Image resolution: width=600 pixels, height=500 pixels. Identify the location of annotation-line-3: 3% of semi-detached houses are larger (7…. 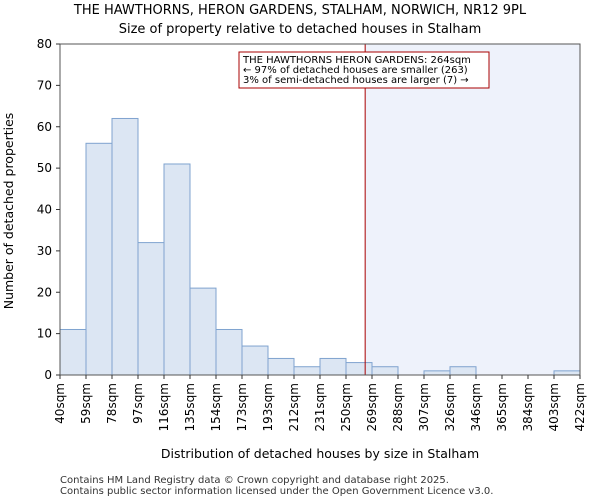
(356, 80).